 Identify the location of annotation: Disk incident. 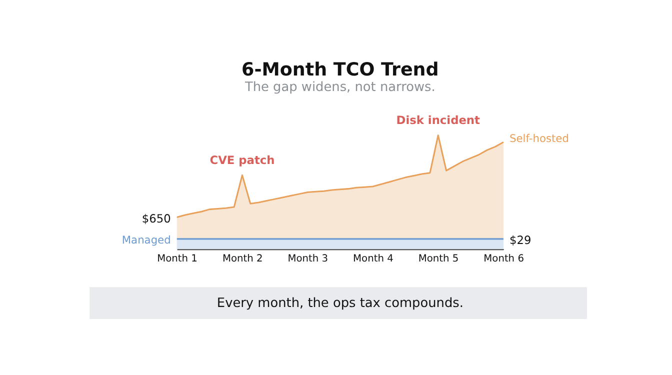
(438, 119).